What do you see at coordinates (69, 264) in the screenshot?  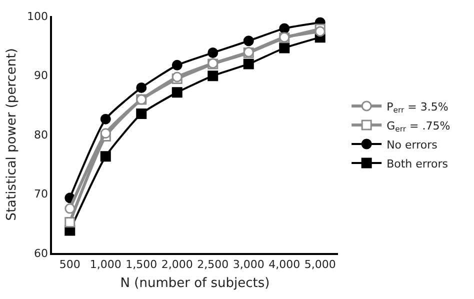 I see `x-tick-label: 500` at bounding box center [69, 264].